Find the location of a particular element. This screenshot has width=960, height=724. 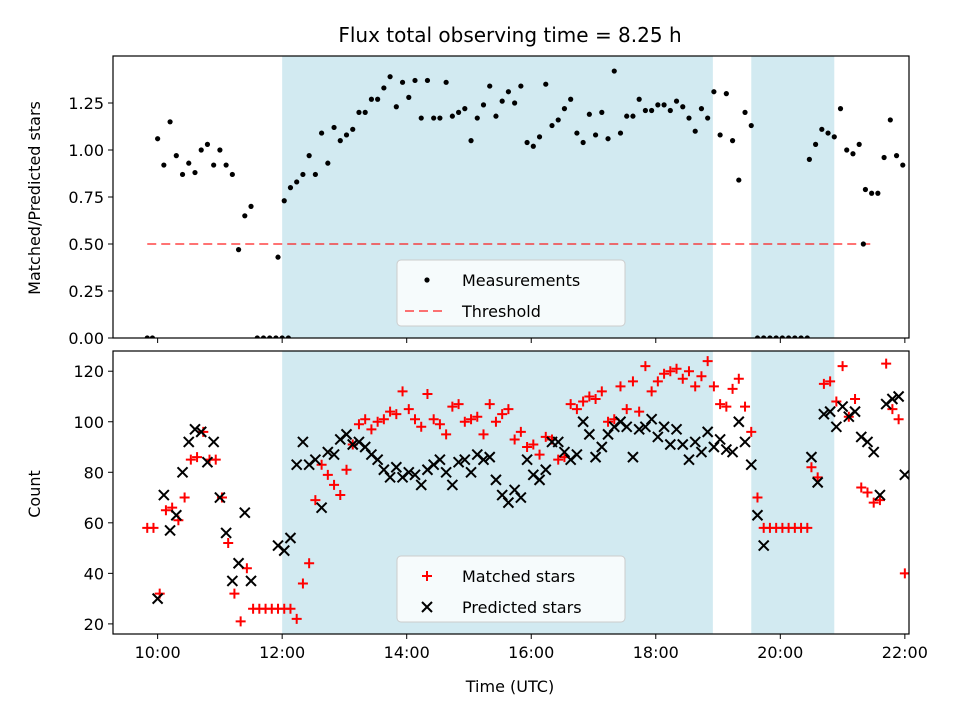

x-tick-label: 14:00 is located at coordinates (407, 652).